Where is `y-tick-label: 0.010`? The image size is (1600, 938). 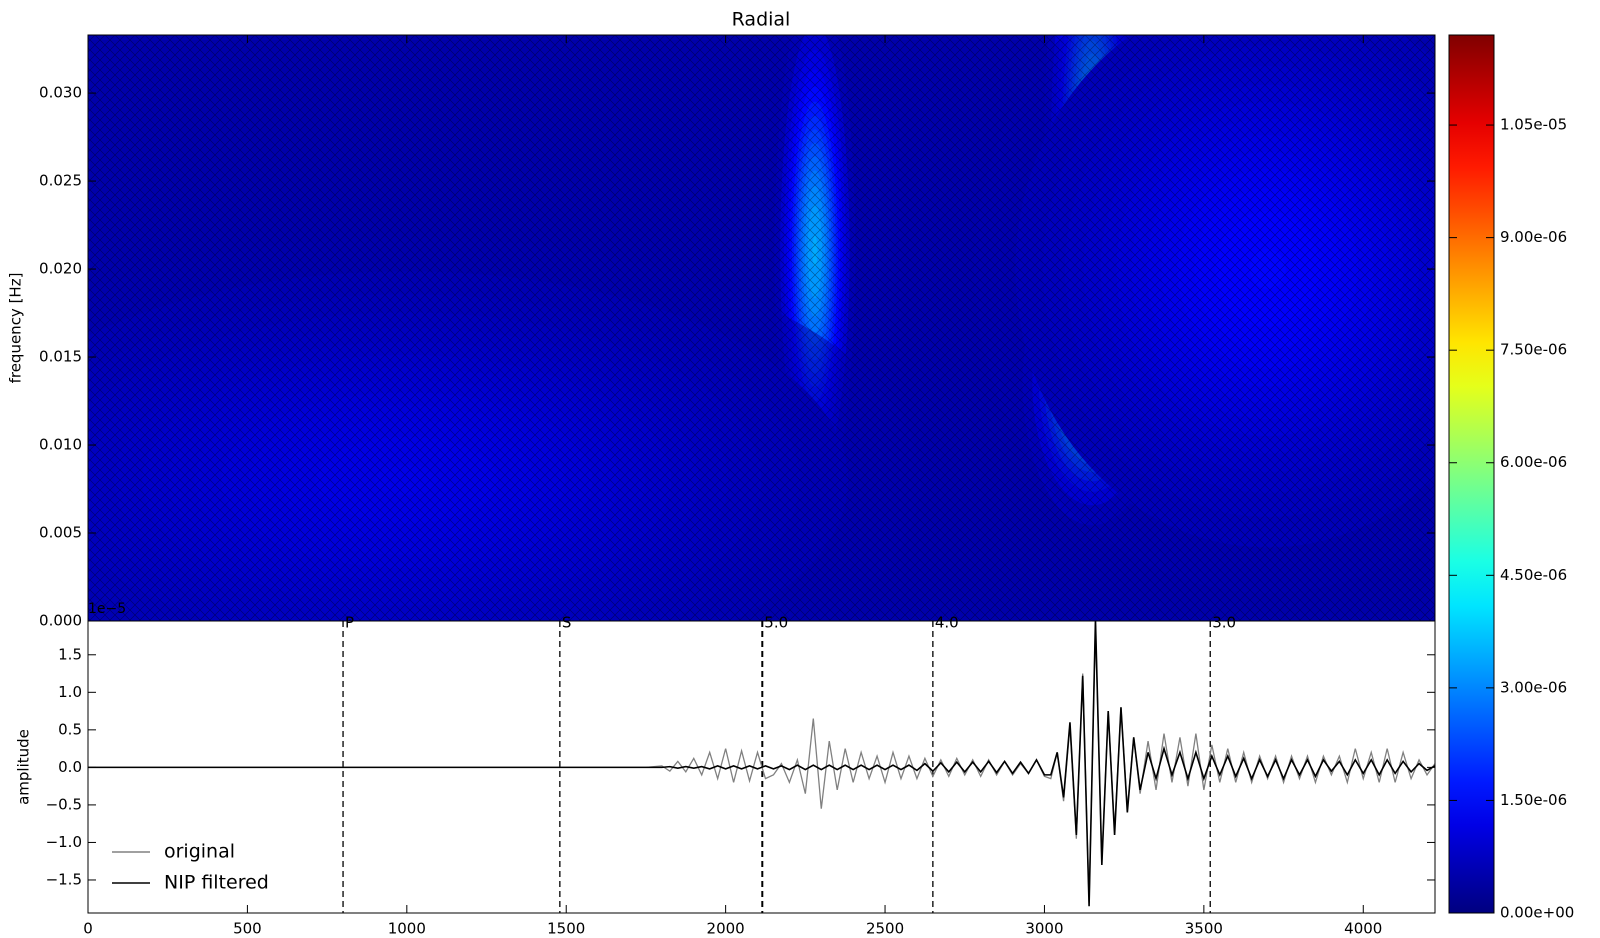
y-tick-label: 0.010 is located at coordinates (60, 445).